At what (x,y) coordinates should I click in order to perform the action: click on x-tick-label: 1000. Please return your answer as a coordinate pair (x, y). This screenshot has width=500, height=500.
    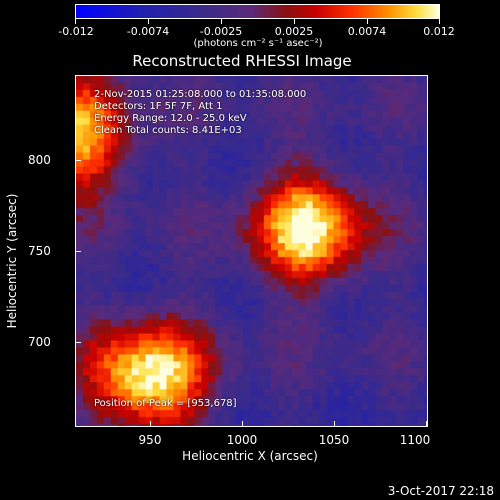
    Looking at the image, I should click on (242, 440).